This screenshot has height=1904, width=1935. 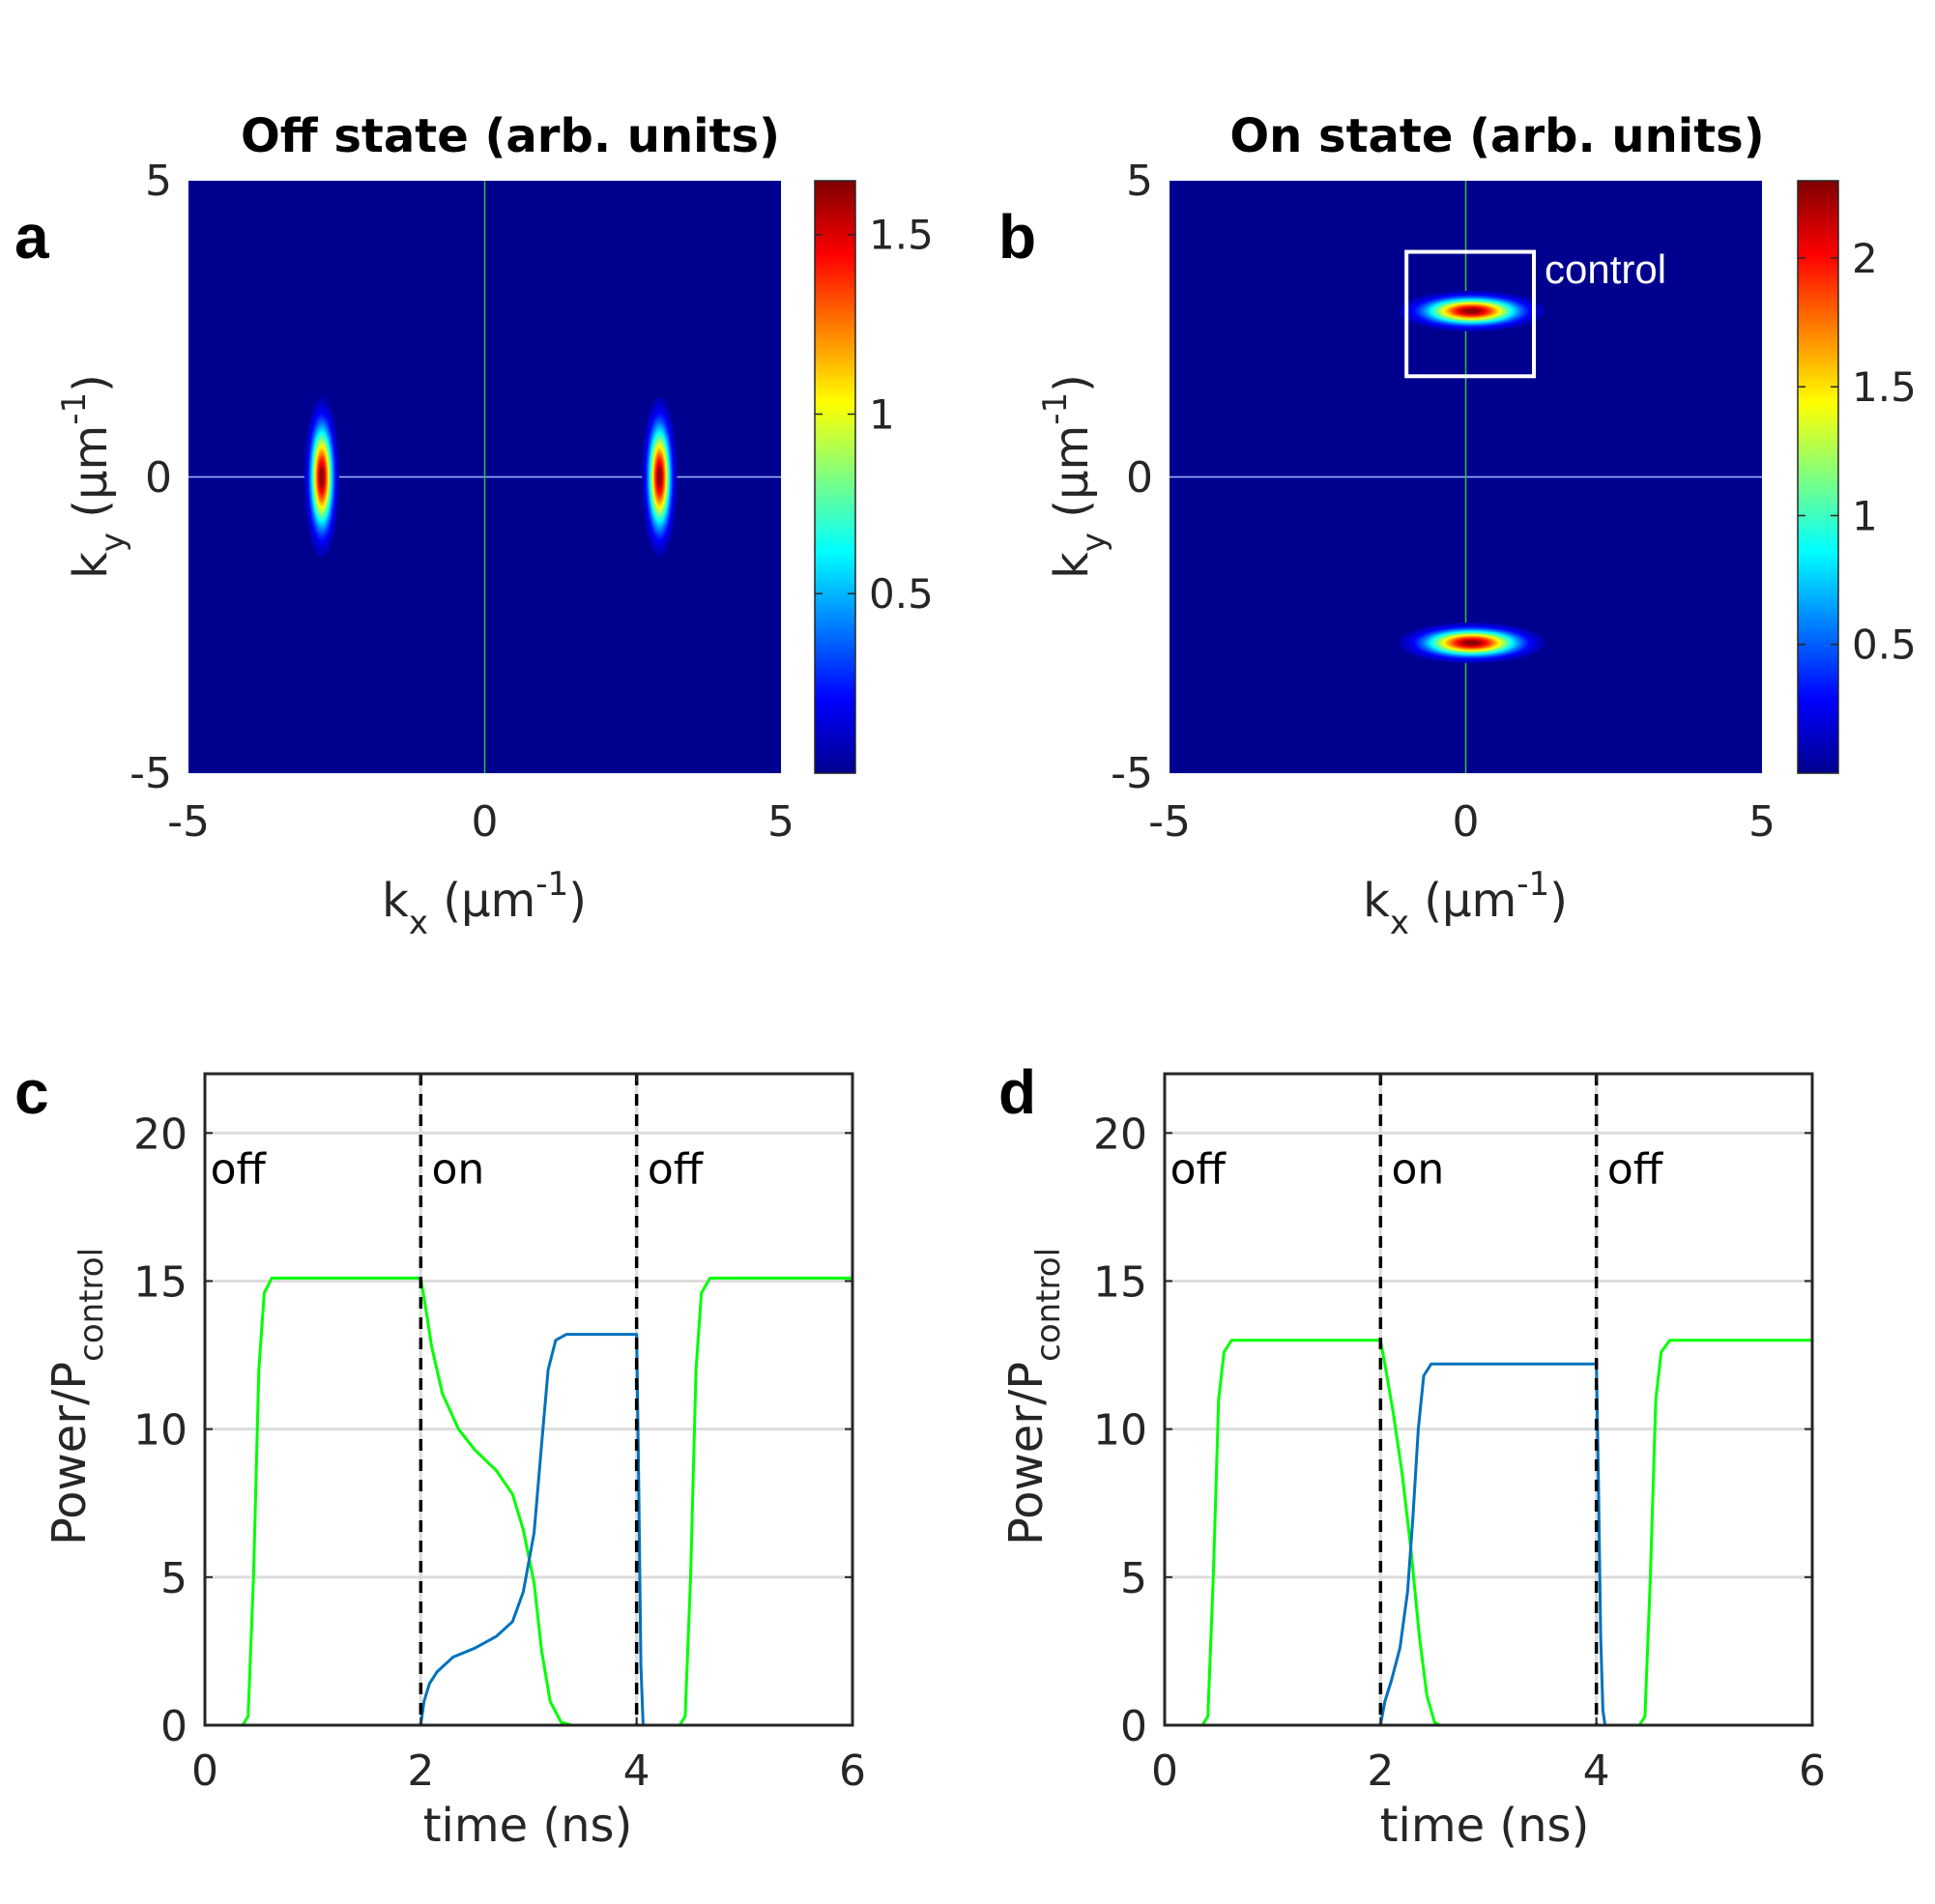 What do you see at coordinates (1465, 904) in the screenshot?
I see `xlabel-b: kx (μm-1)` at bounding box center [1465, 904].